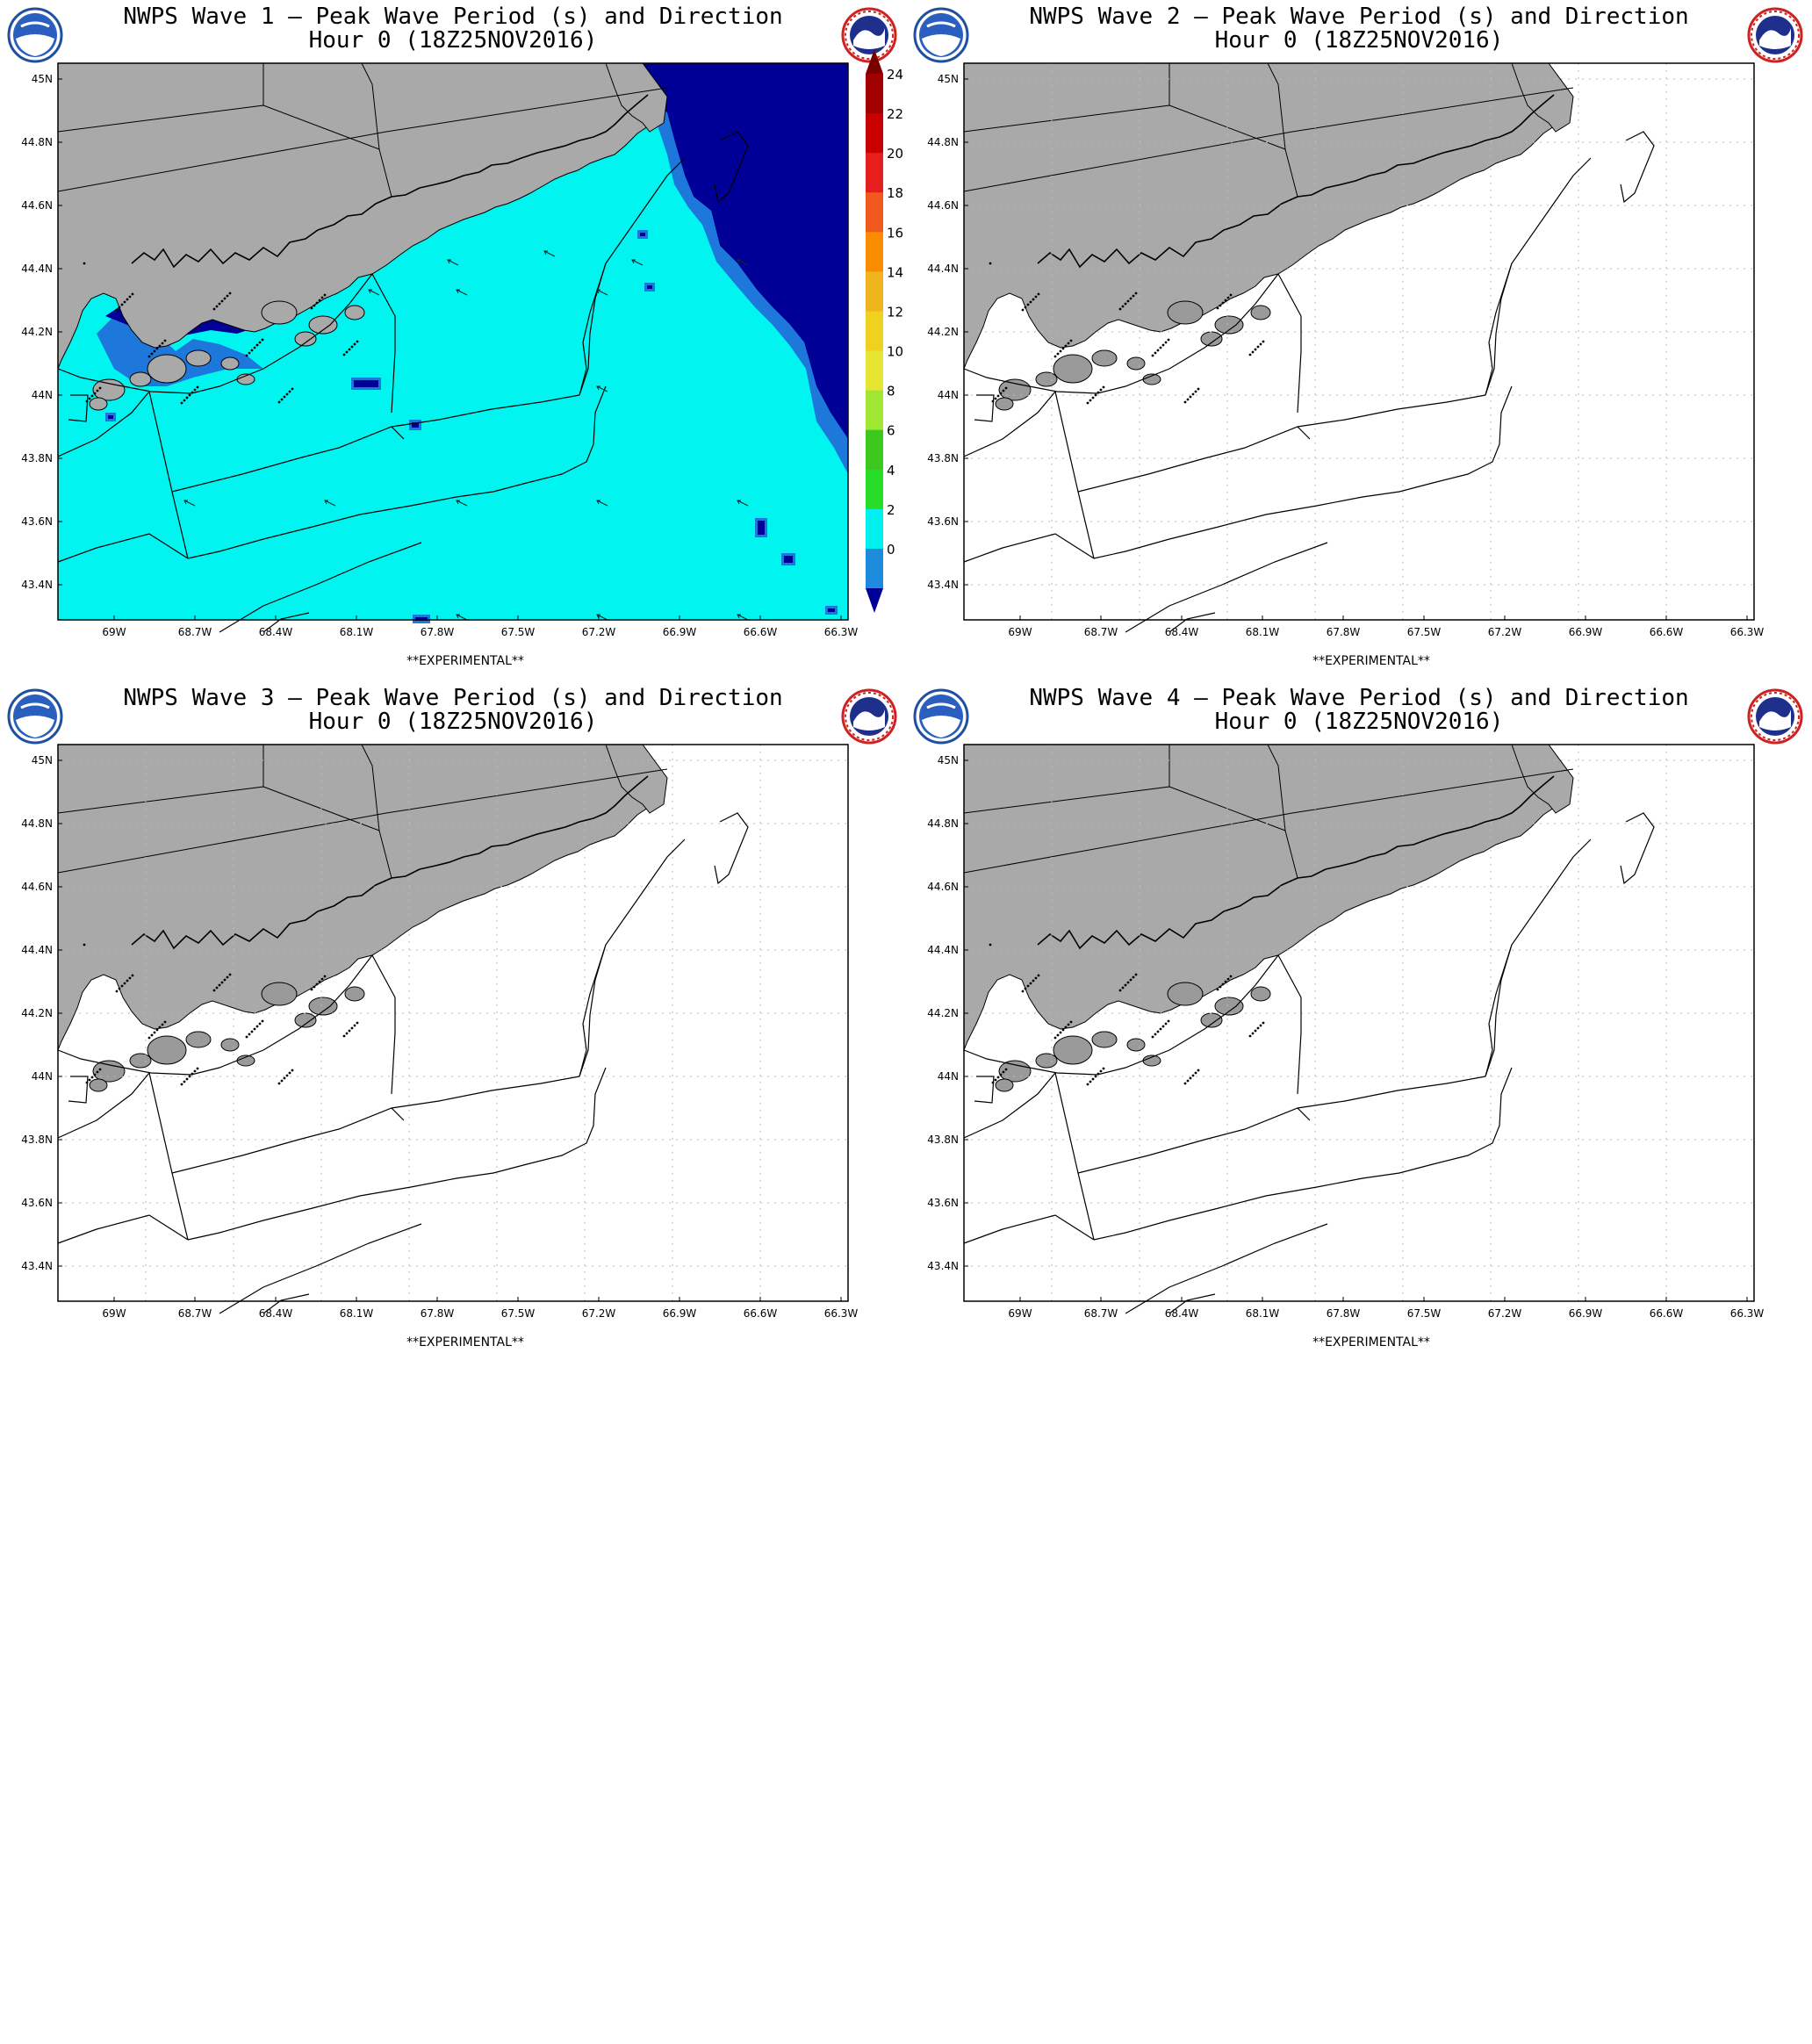 This screenshot has width=1812, height=2044. What do you see at coordinates (37, 950) in the screenshot?
I see `lat-tick-label: 44.4N` at bounding box center [37, 950].